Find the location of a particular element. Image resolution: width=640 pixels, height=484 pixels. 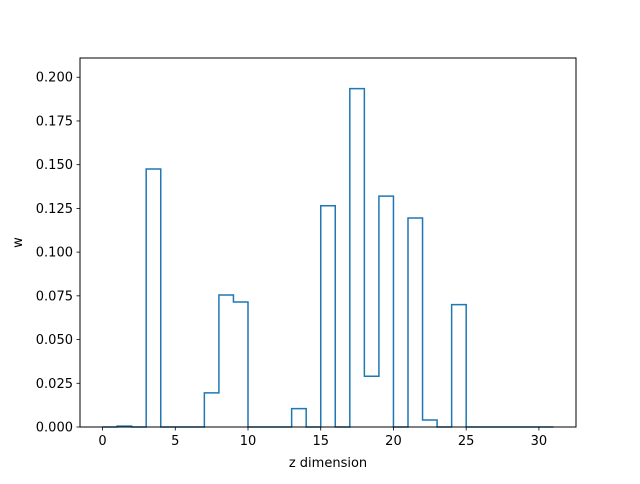

x-axis-label: z dimension is located at coordinates (328, 463).